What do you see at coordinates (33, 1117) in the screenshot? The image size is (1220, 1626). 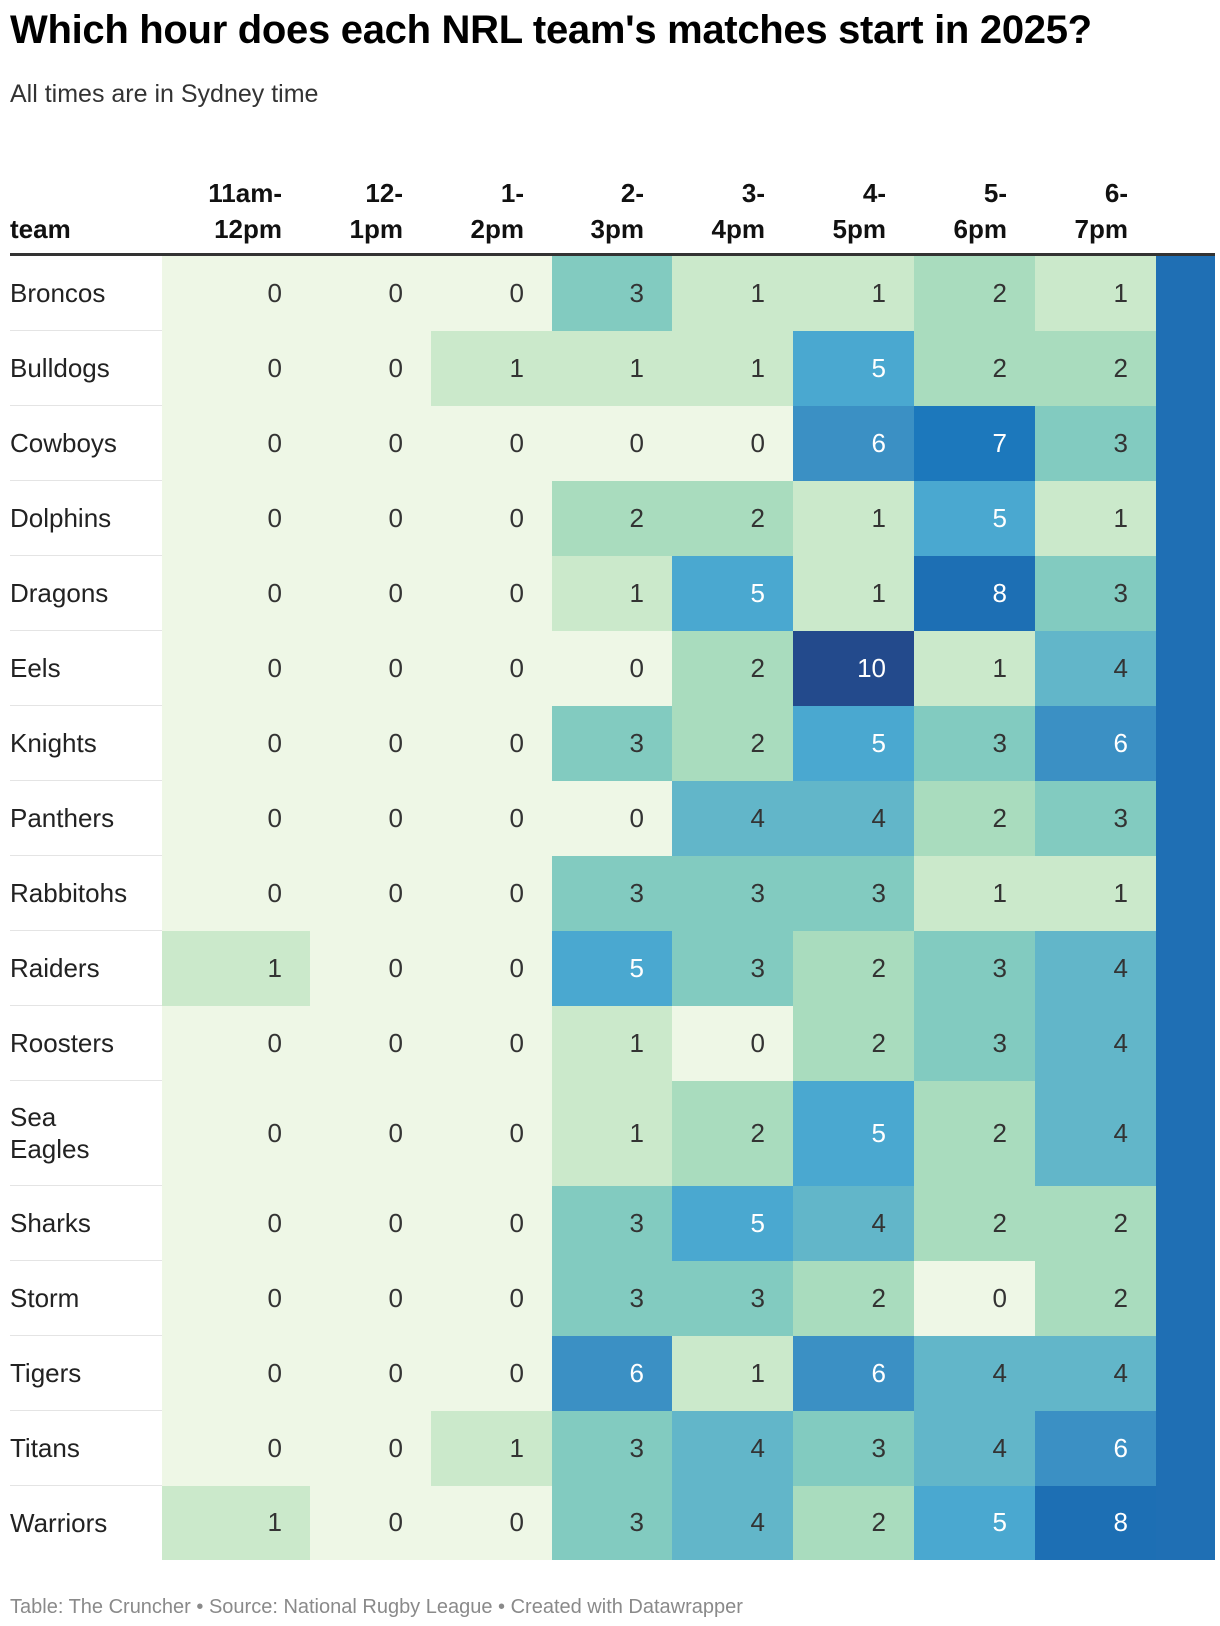 I see `text-line: Sea` at bounding box center [33, 1117].